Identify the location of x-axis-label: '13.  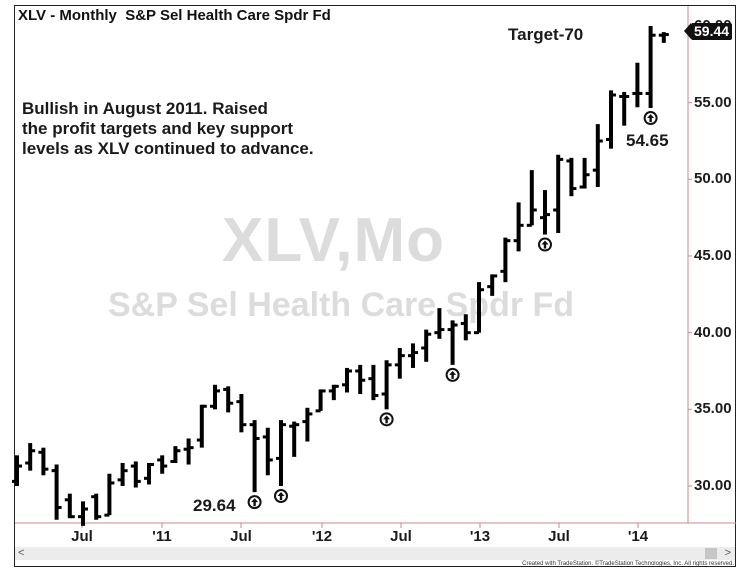
(480, 536).